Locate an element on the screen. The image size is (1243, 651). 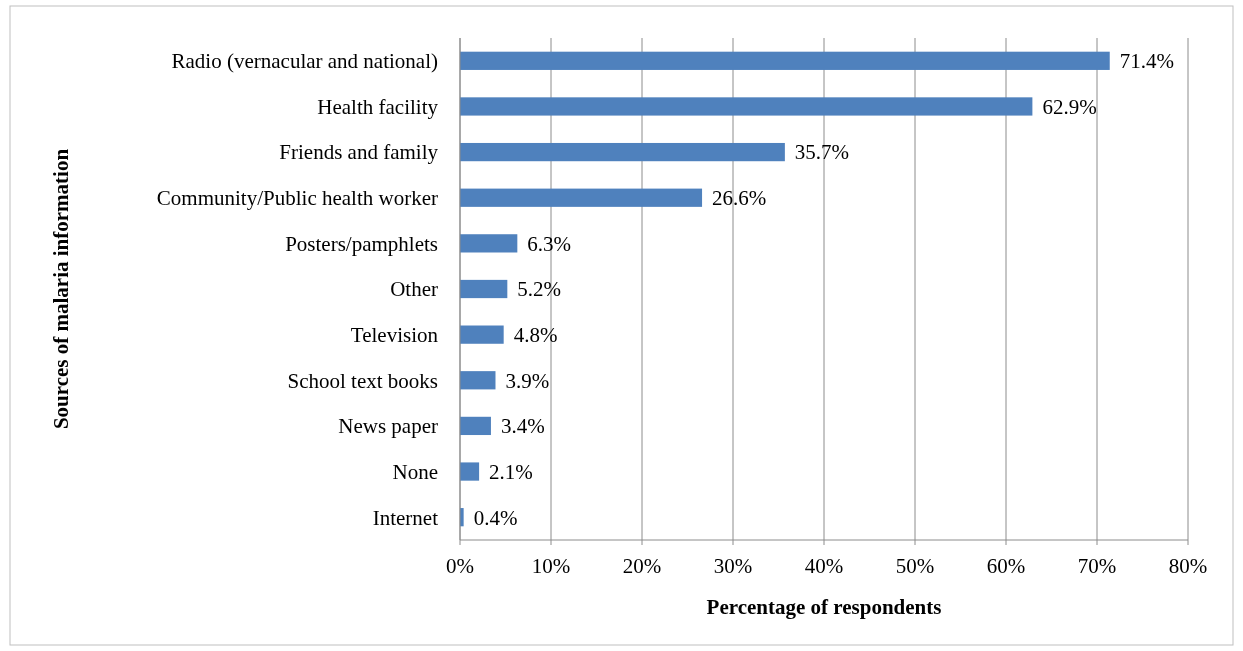
y-tick-label: Other is located at coordinates (414, 289).